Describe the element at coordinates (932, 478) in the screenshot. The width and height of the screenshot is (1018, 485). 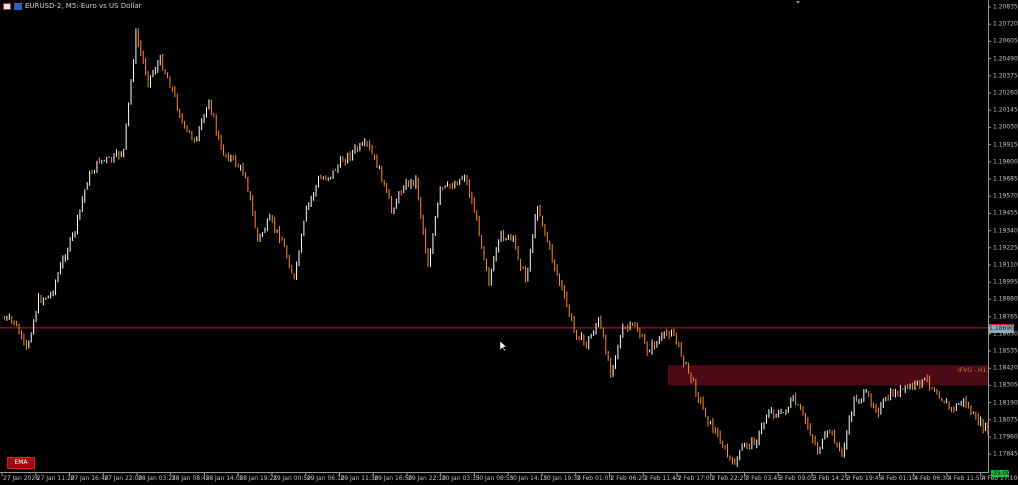
I see `time-tick-label: 4 Feb 06:30` at that location.